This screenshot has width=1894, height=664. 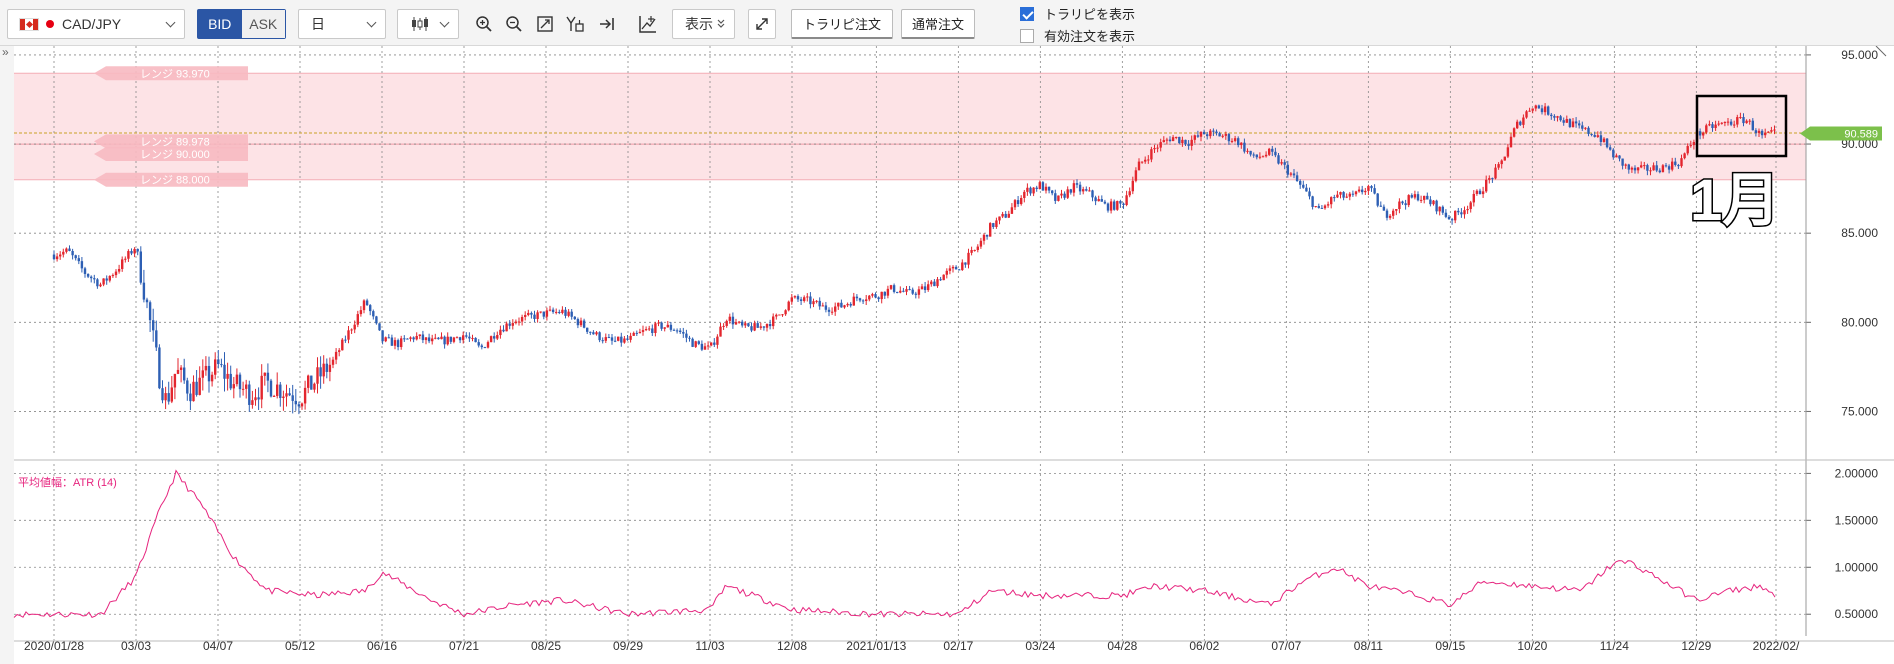 What do you see at coordinates (546, 646) in the screenshot?
I see `x-tick-label: 08/25` at bounding box center [546, 646].